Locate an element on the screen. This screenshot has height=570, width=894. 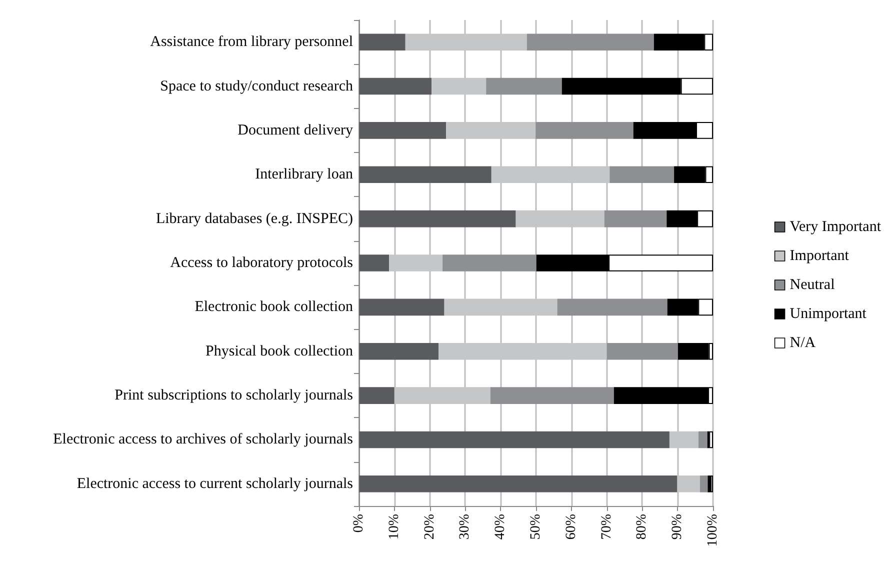
x-tick-label: 0% is located at coordinates (359, 523).